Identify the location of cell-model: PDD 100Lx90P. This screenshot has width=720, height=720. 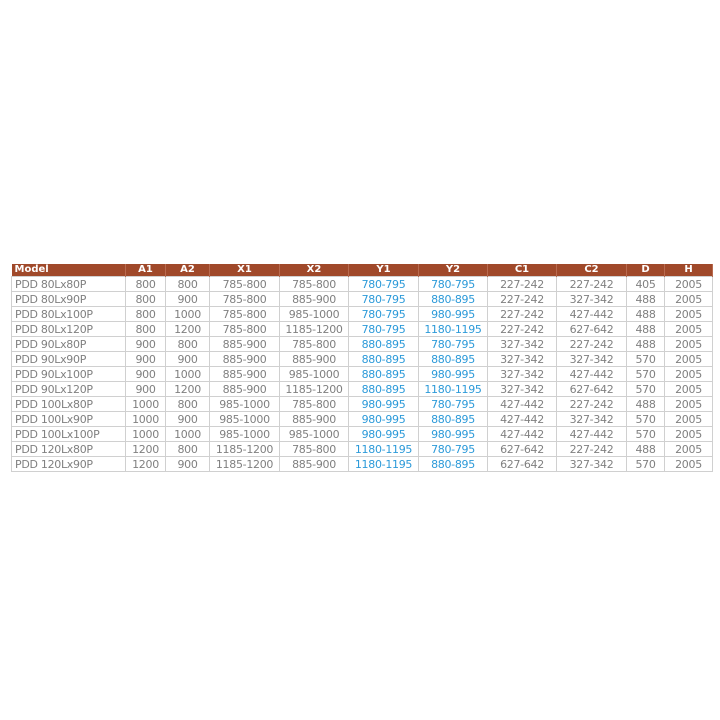
(68, 419).